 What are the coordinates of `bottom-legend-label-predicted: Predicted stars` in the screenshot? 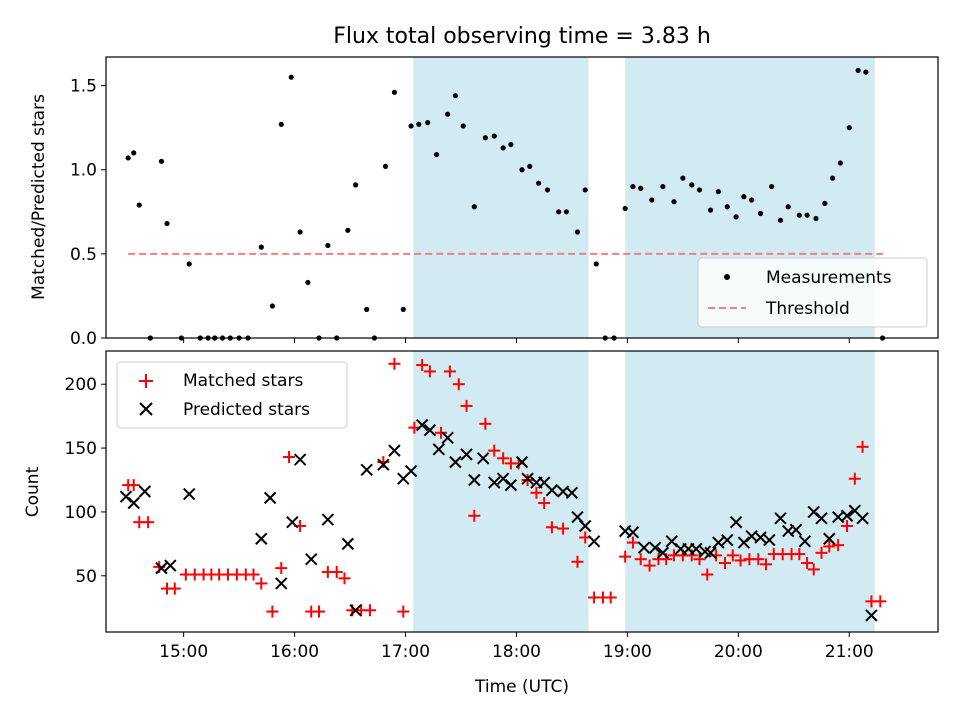 It's located at (246, 410).